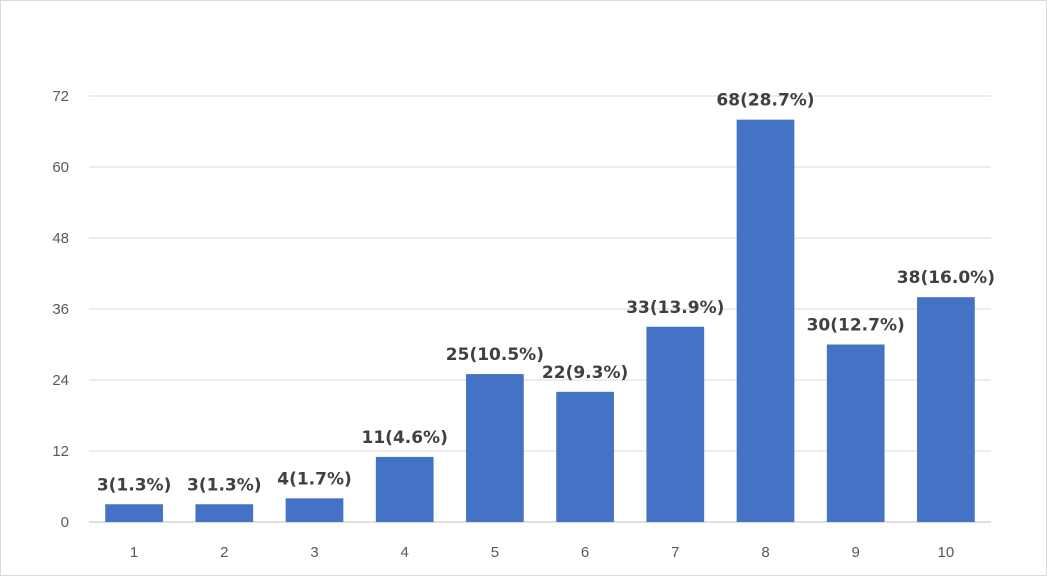 This screenshot has height=577, width=1047. What do you see at coordinates (224, 552) in the screenshot?
I see `x-tick-label: 2` at bounding box center [224, 552].